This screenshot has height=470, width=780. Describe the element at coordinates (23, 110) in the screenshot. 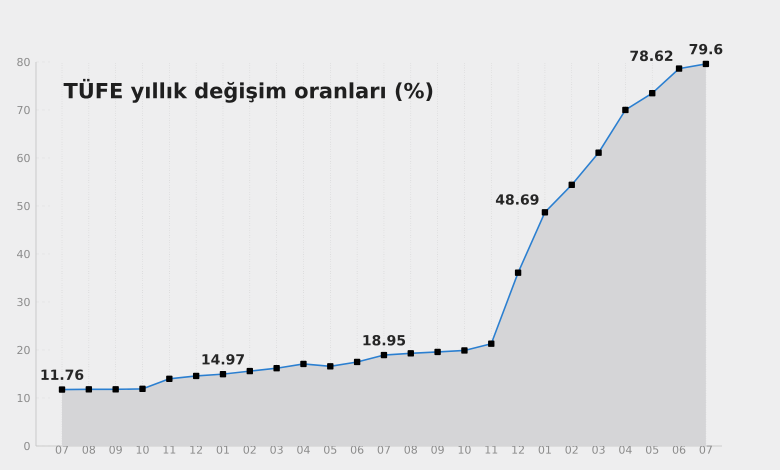

I see `y-tick-label: 70` at that location.